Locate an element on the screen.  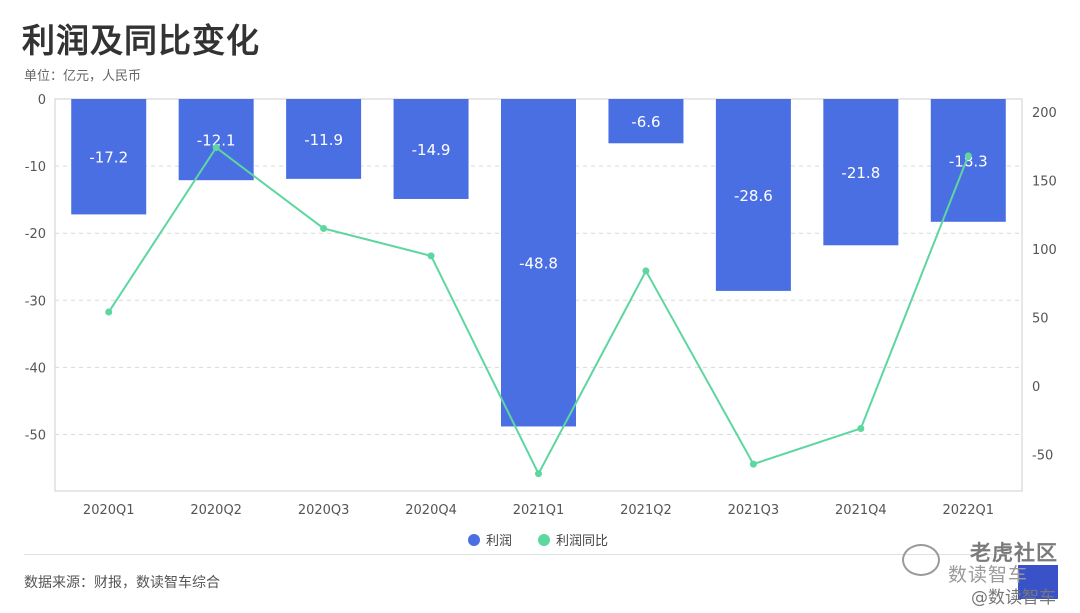
x-tick-label: 2021Q3 is located at coordinates (754, 510).